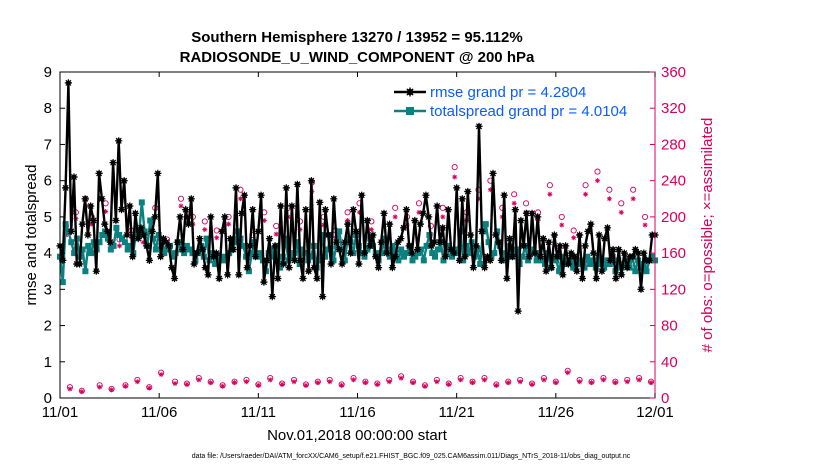 The width and height of the screenshot is (830, 470). Describe the element at coordinates (669, 326) in the screenshot. I see `right-tick-label: 80` at that location.